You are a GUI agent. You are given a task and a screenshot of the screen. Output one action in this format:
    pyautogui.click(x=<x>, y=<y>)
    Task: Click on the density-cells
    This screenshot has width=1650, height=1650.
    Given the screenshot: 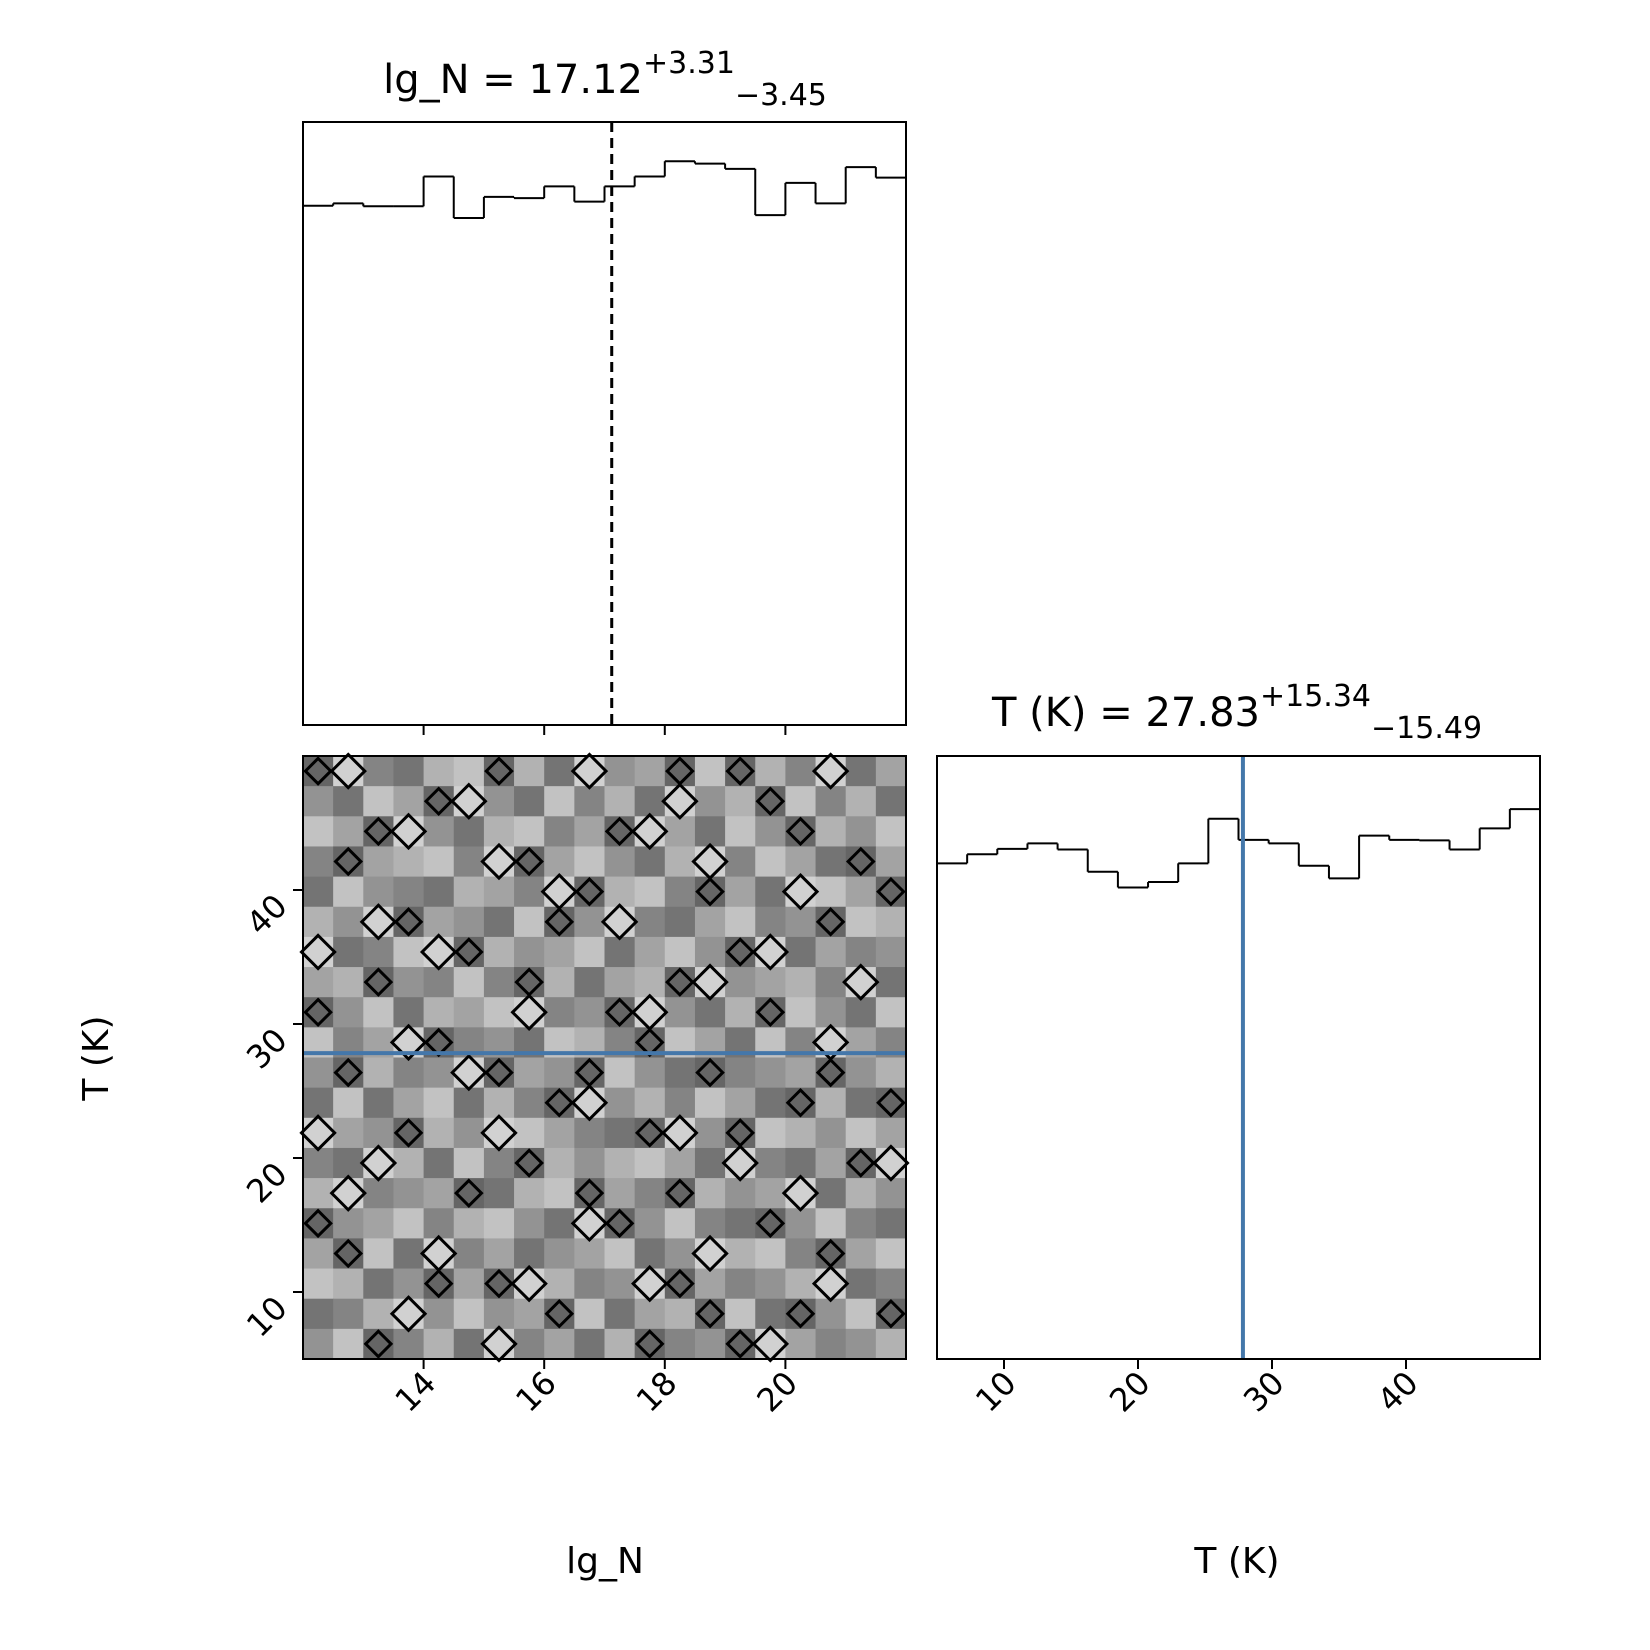 What is the action you would take?
    pyautogui.click(x=605, y=1058)
    